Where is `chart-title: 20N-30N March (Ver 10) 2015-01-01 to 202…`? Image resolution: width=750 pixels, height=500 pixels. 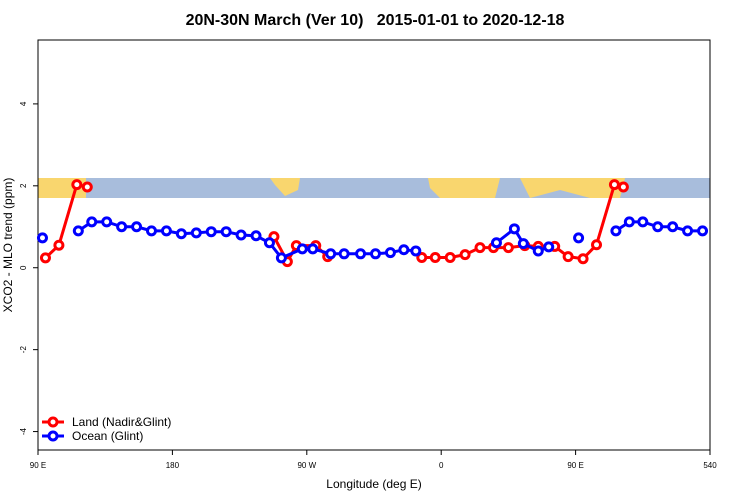
chart-title: 20N-30N March (Ver 10) 2015-01-01 to 202… is located at coordinates (375, 20).